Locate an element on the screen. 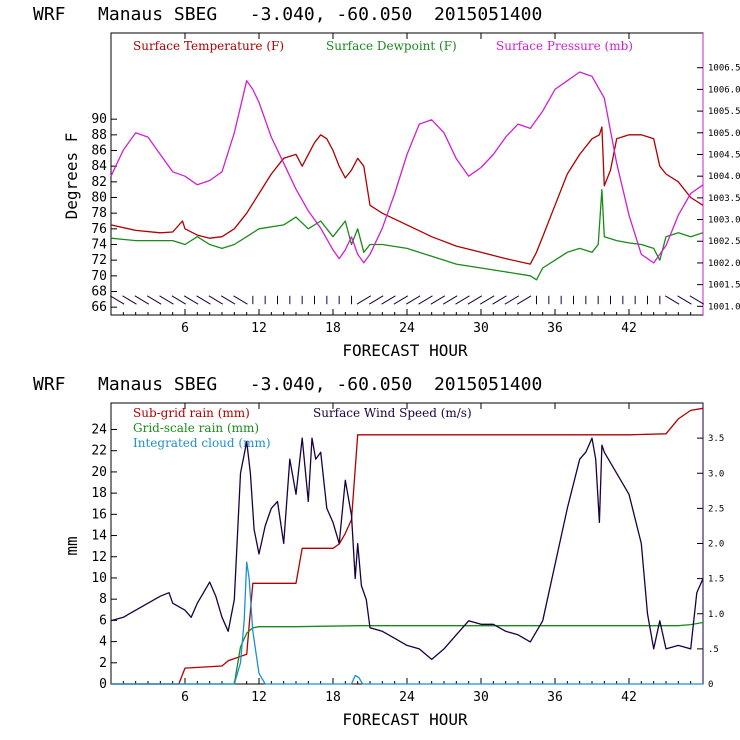 This screenshot has width=740, height=740. panel2-xtick-label: 12 is located at coordinates (259, 697).